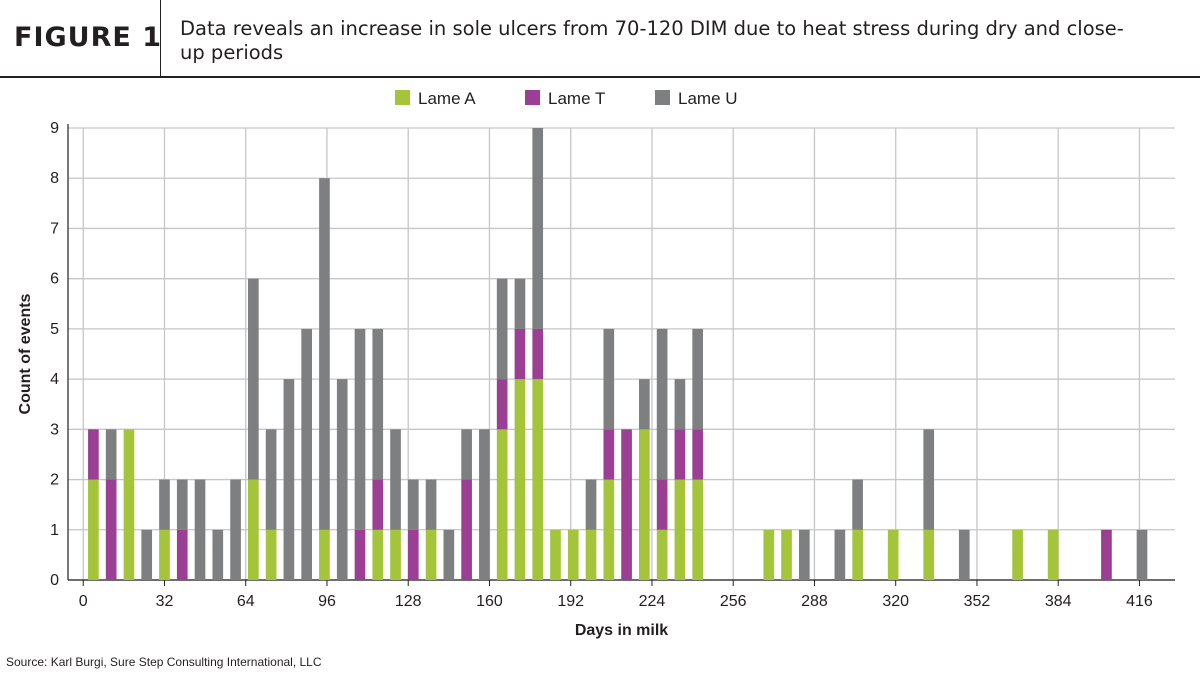  Describe the element at coordinates (1139, 601) in the screenshot. I see `x-tick-label: 416` at that location.